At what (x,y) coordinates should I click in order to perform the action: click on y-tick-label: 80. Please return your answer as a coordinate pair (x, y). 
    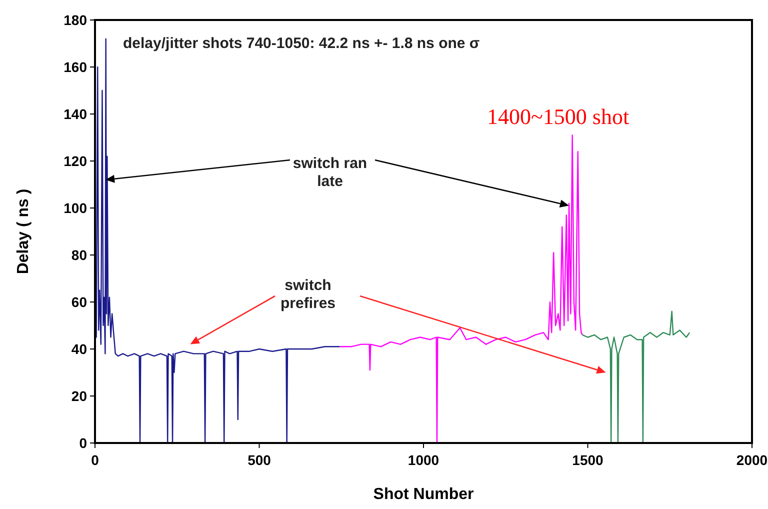
    Looking at the image, I should click on (79, 254).